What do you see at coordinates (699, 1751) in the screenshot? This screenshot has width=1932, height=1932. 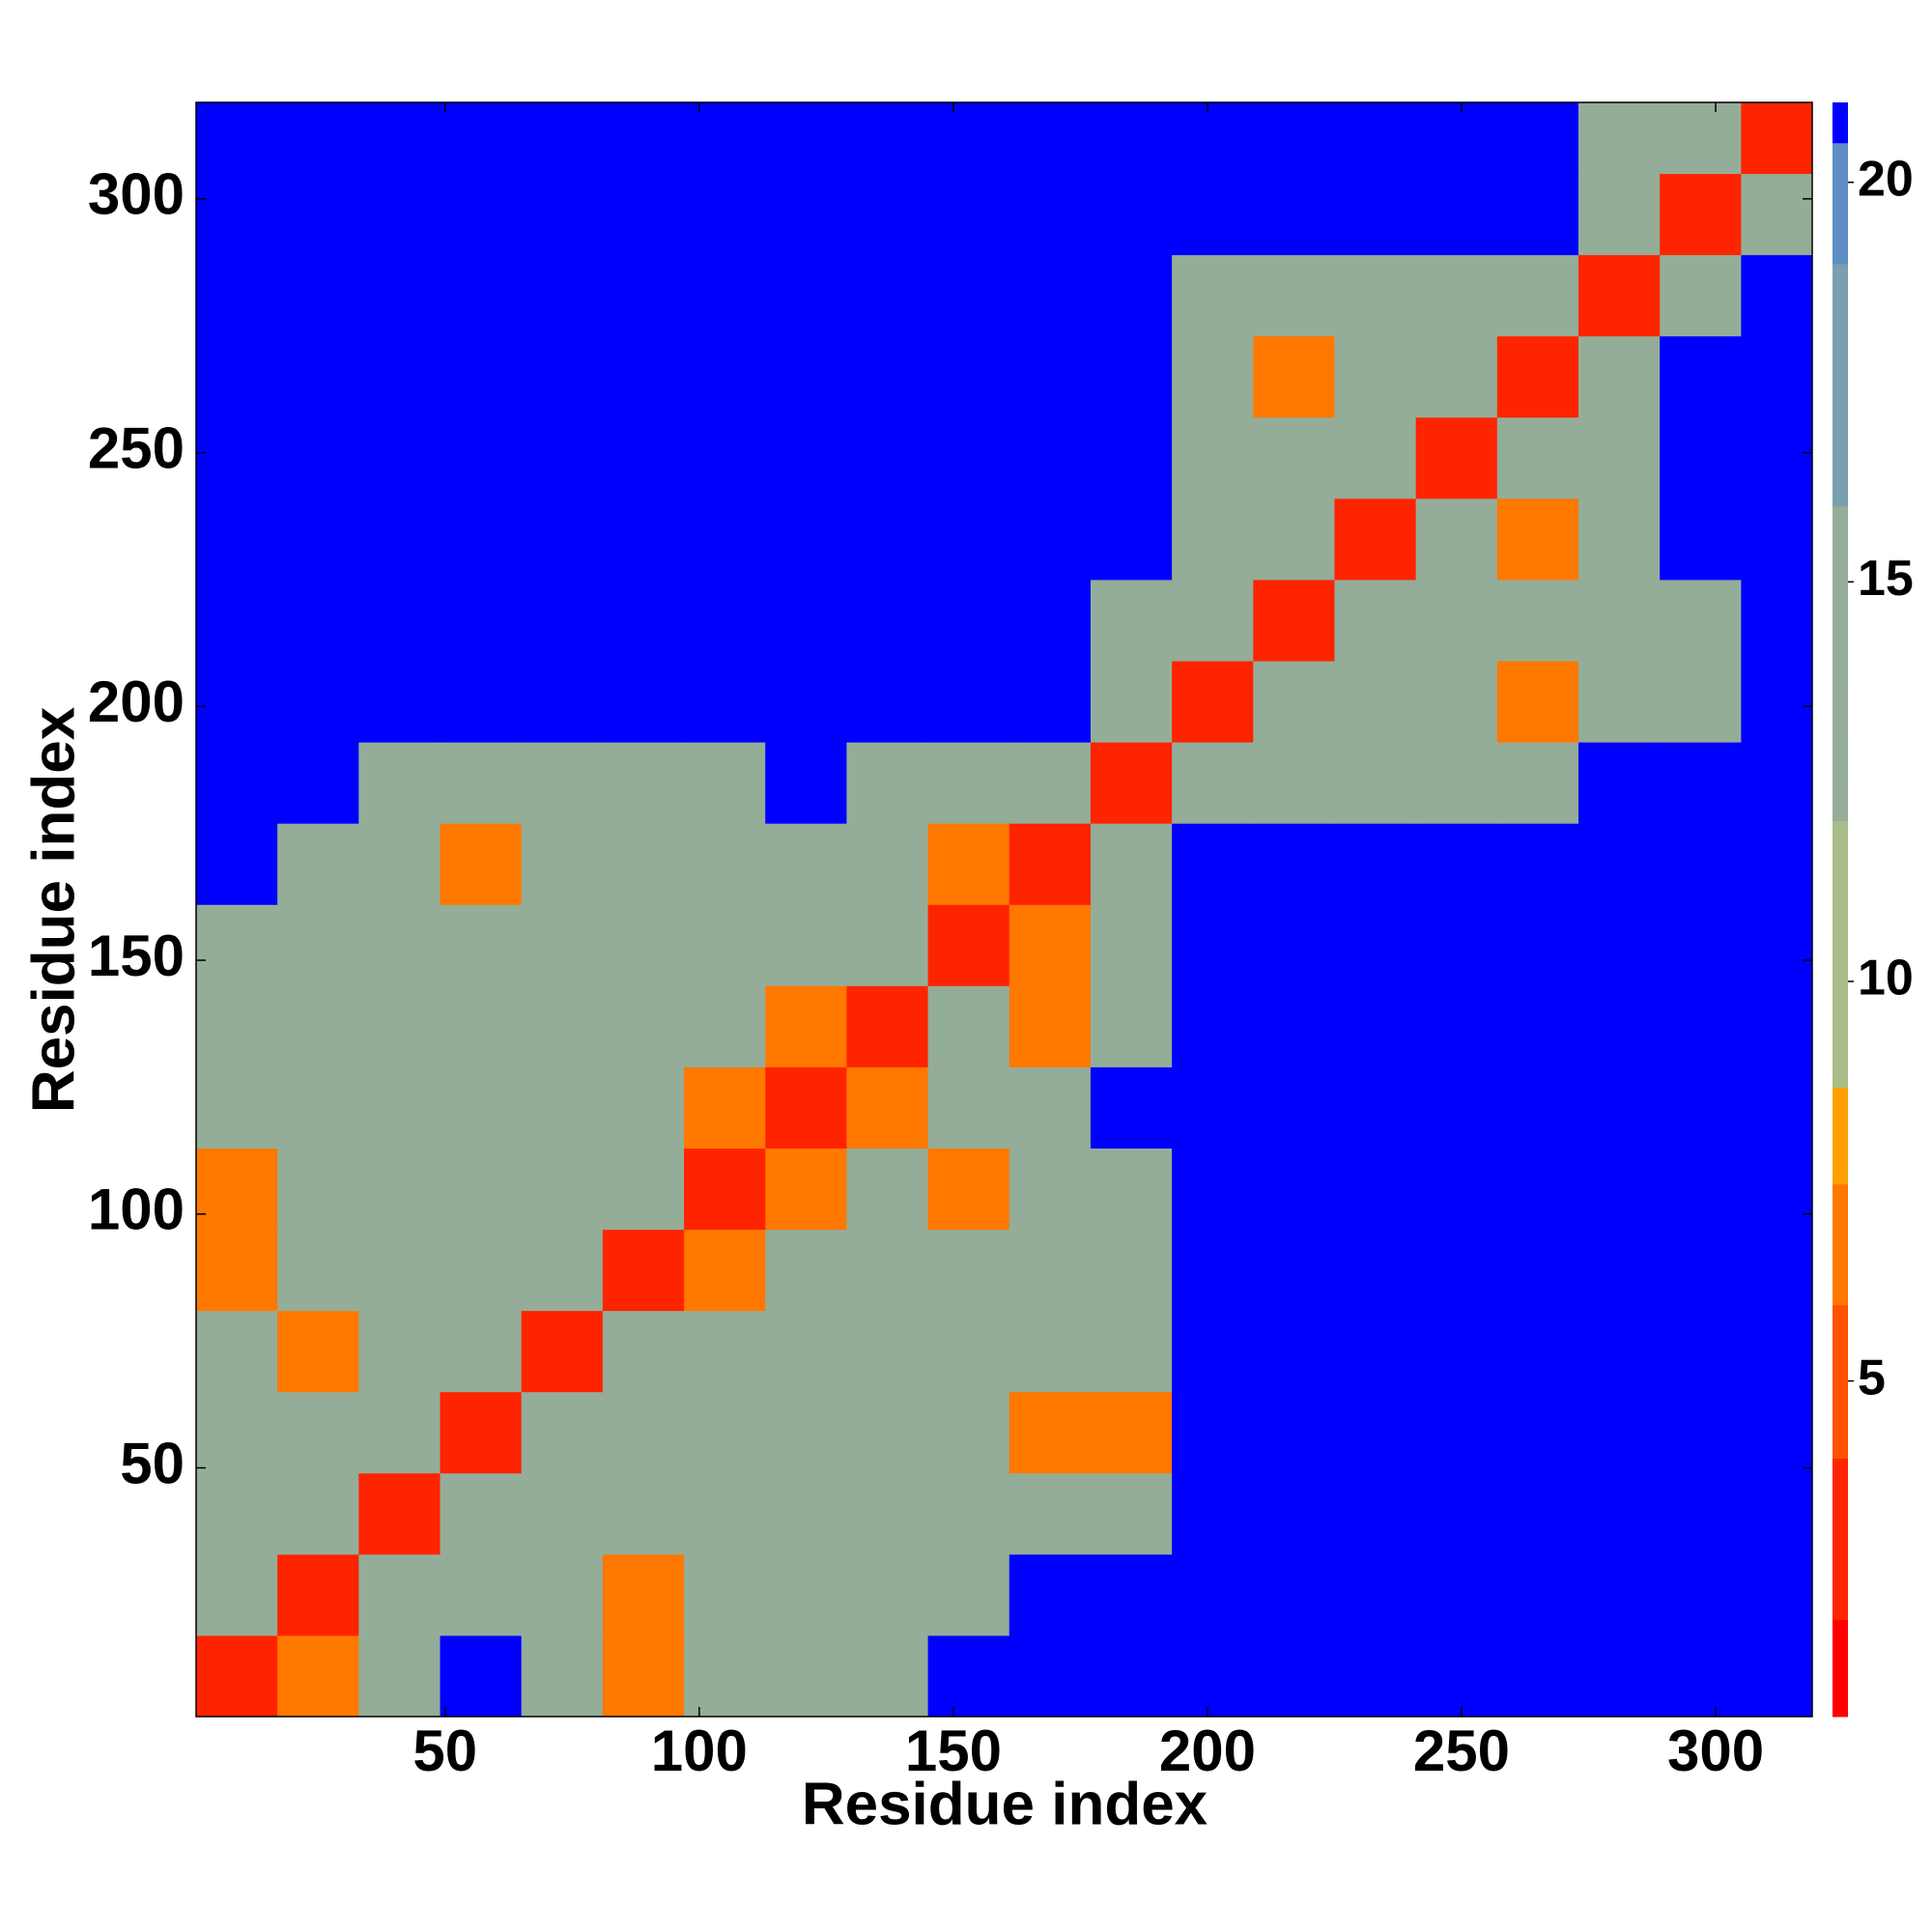 I see `x-tick-label: 100` at bounding box center [699, 1751].